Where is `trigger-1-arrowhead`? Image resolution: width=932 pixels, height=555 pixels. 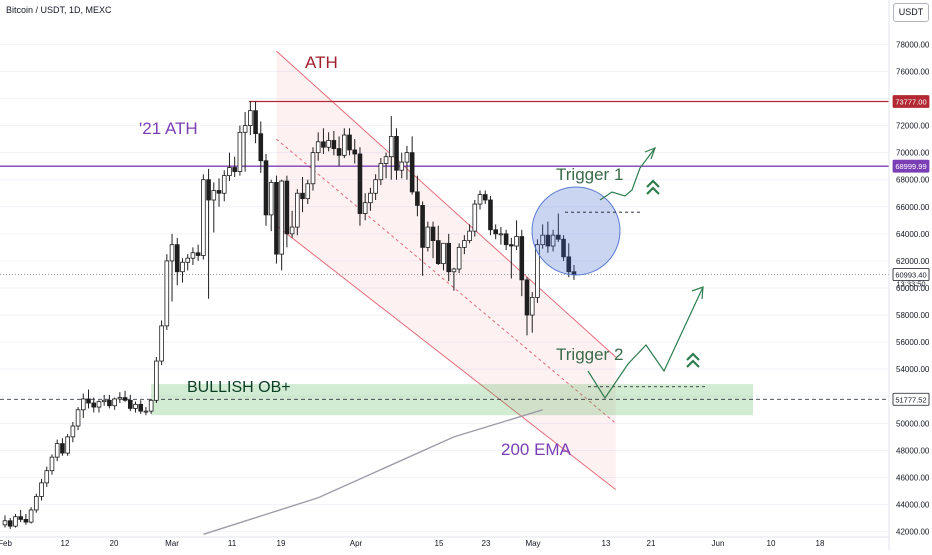 trigger-1-arrowhead is located at coordinates (650, 153).